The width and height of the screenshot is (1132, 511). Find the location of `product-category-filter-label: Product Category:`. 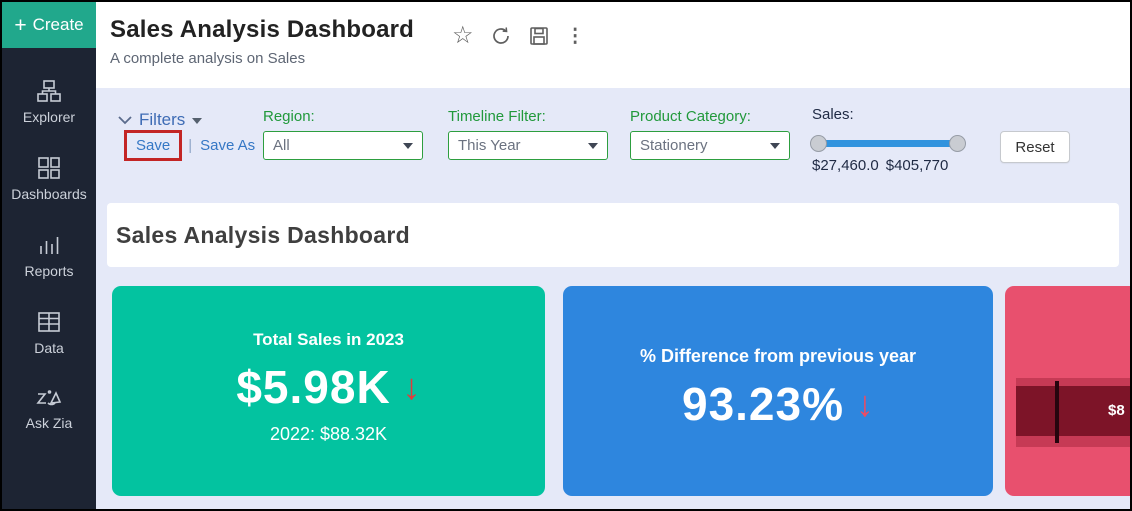

product-category-filter-label: Product Category: is located at coordinates (690, 116).